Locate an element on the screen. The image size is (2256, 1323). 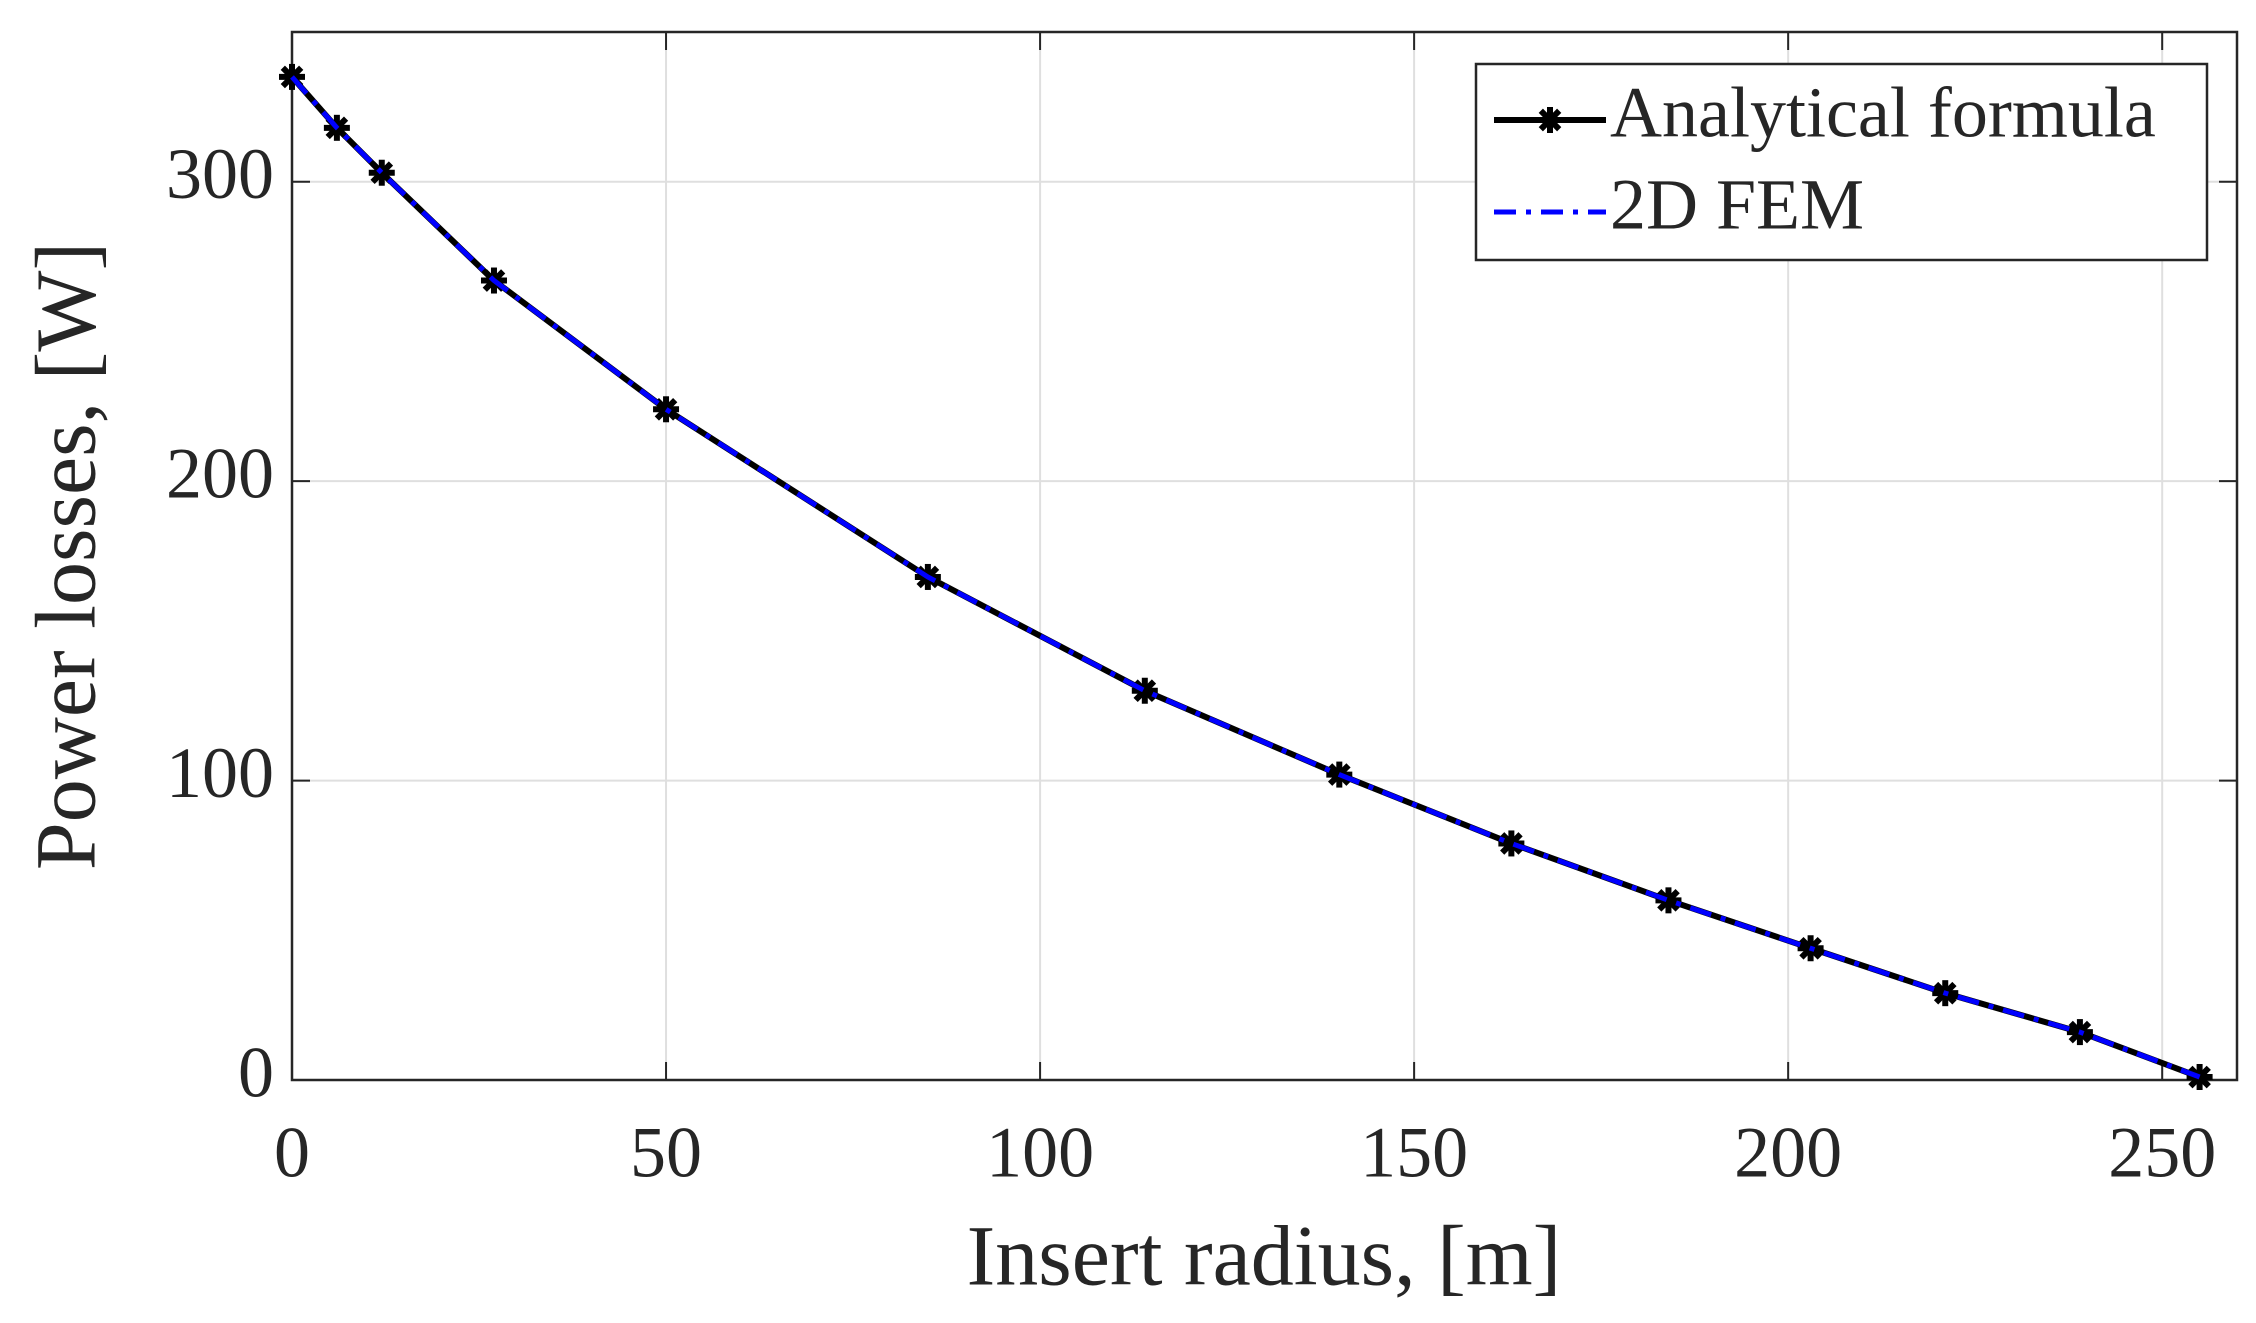
x-axis-label: Insert radius, [m] is located at coordinates (1264, 1256).